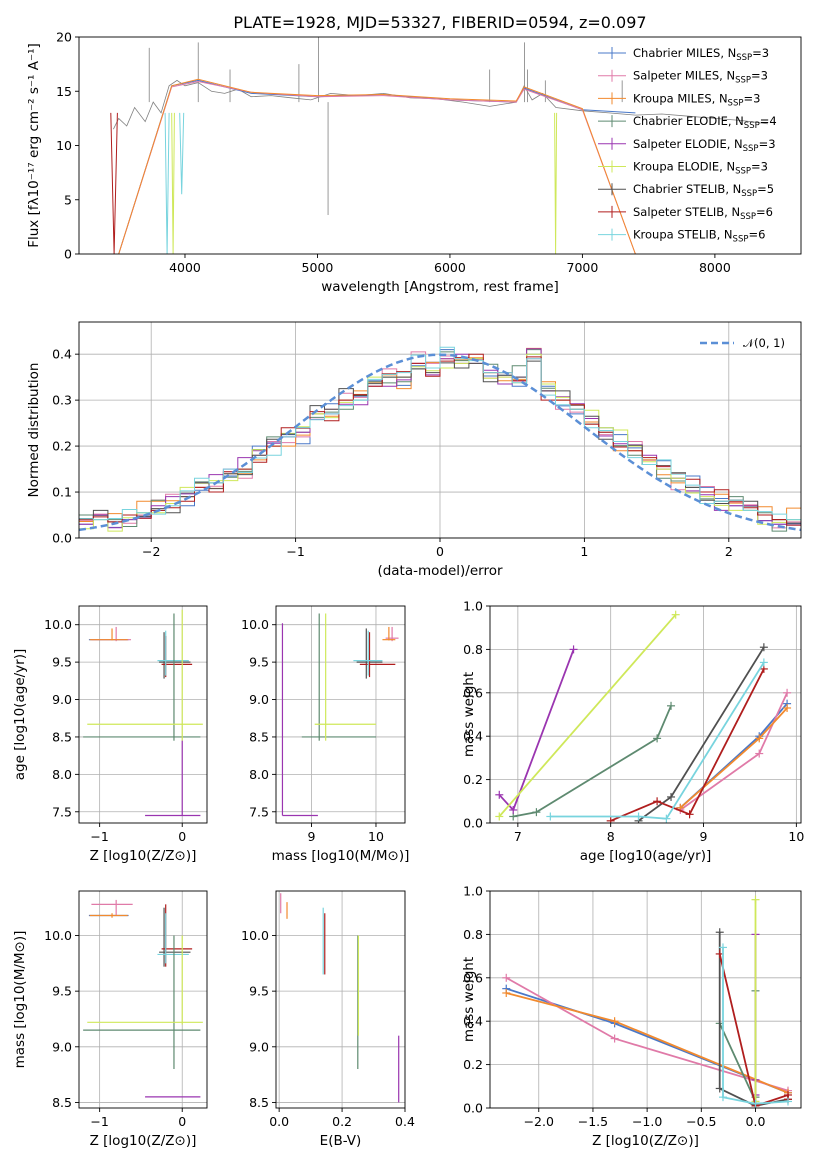 The width and height of the screenshot is (819, 1170). I want to click on x-tick-label: 8, so click(611, 836).